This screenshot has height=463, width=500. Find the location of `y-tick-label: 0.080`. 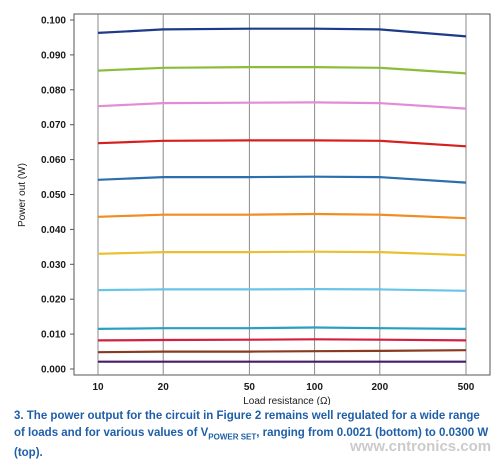

y-tick-label: 0.080 is located at coordinates (53, 90).